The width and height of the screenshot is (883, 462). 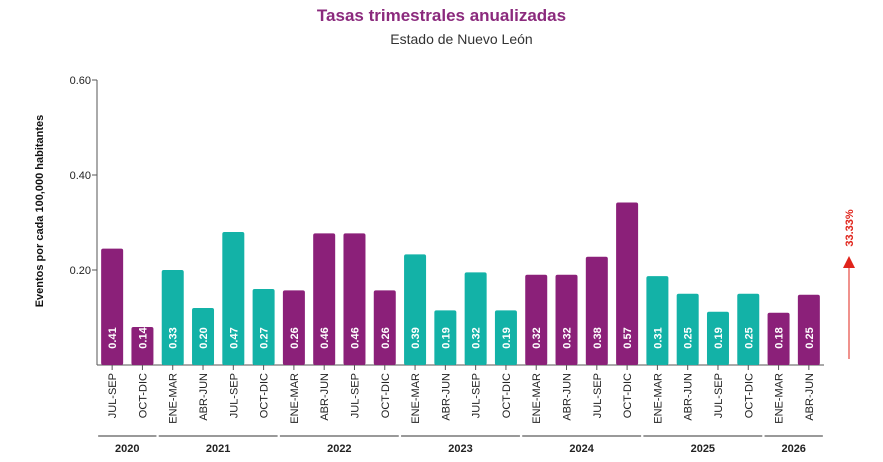 I want to click on bar-value-label: 0.38, so click(x=598, y=337).